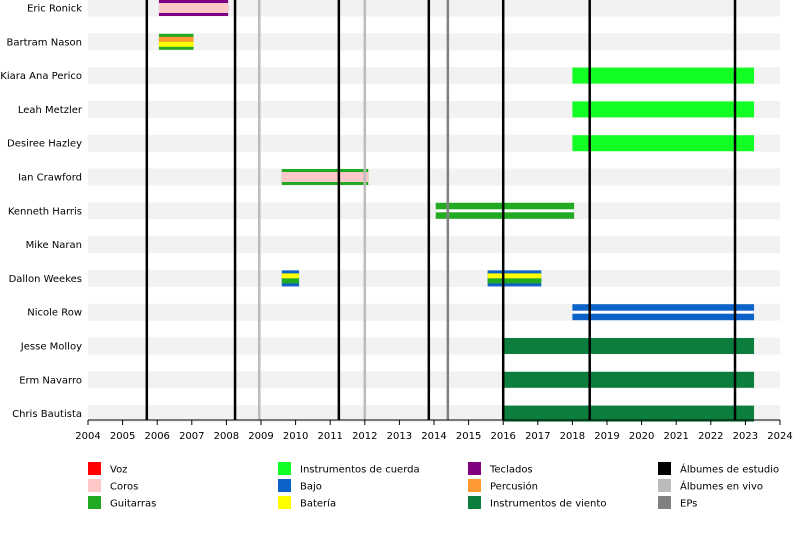  What do you see at coordinates (133, 504) in the screenshot?
I see `legend-label: Guitarras` at bounding box center [133, 504].